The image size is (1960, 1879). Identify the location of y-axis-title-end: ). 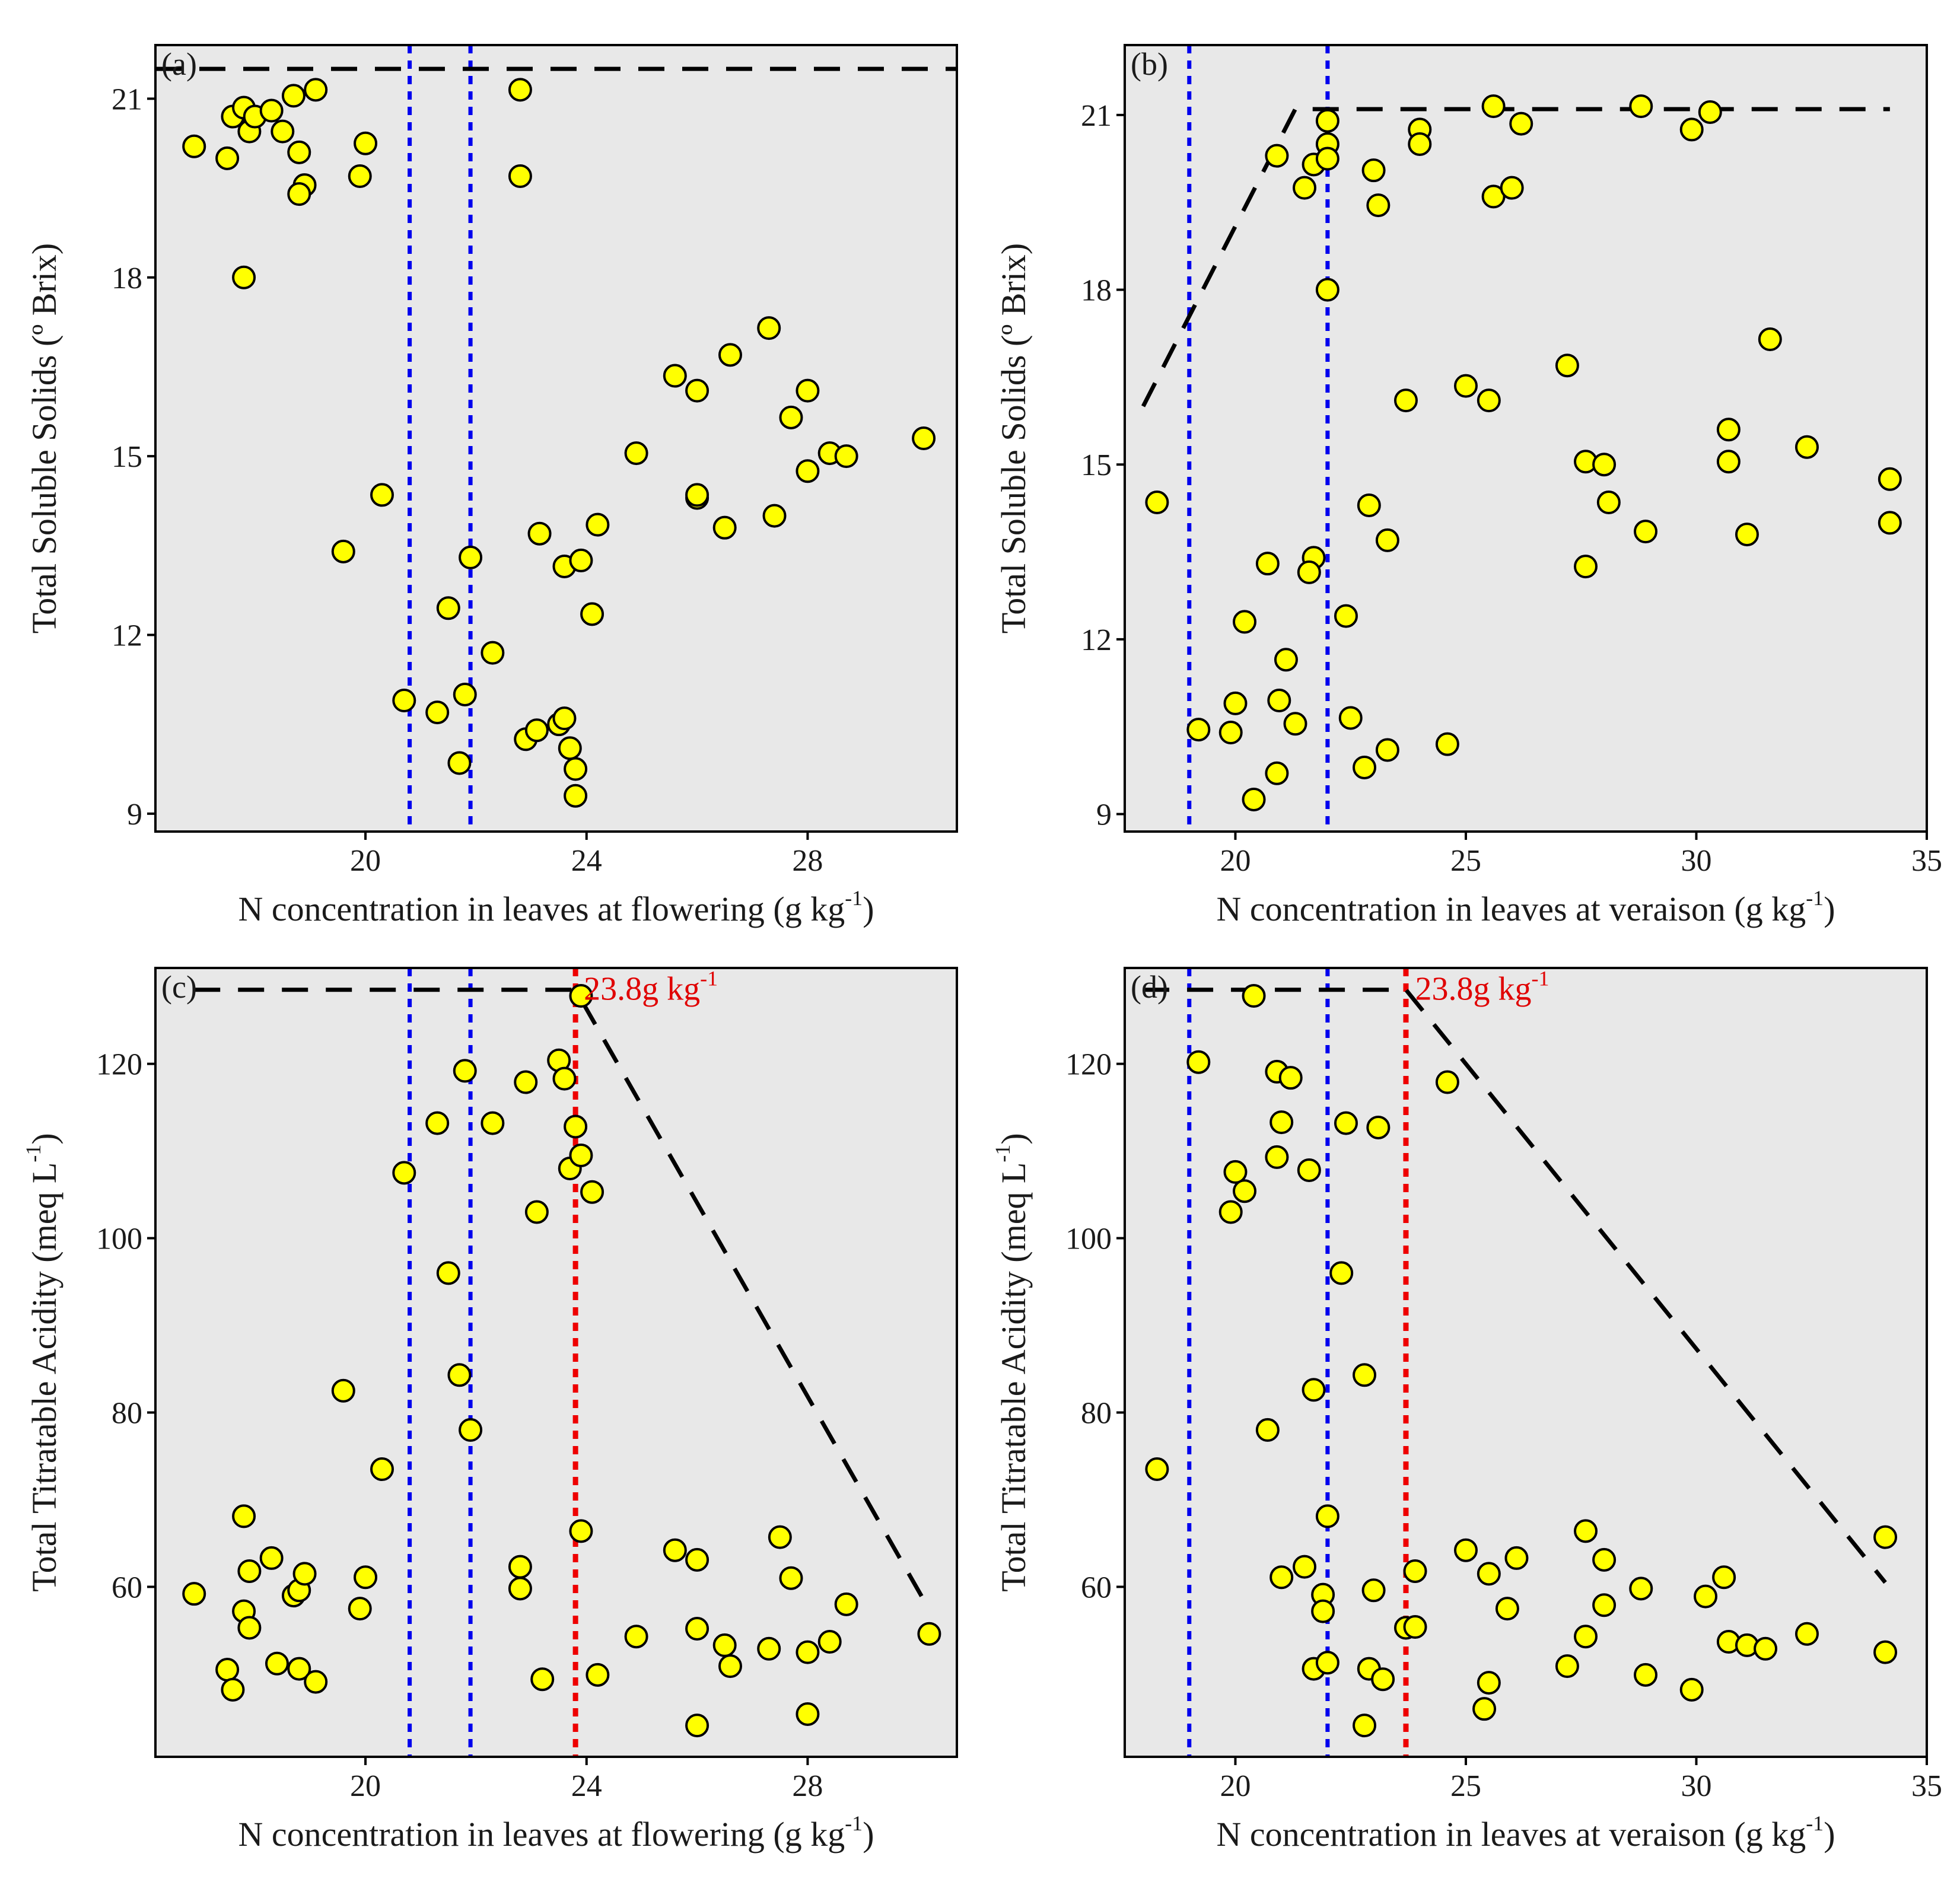
(1013, 1138).